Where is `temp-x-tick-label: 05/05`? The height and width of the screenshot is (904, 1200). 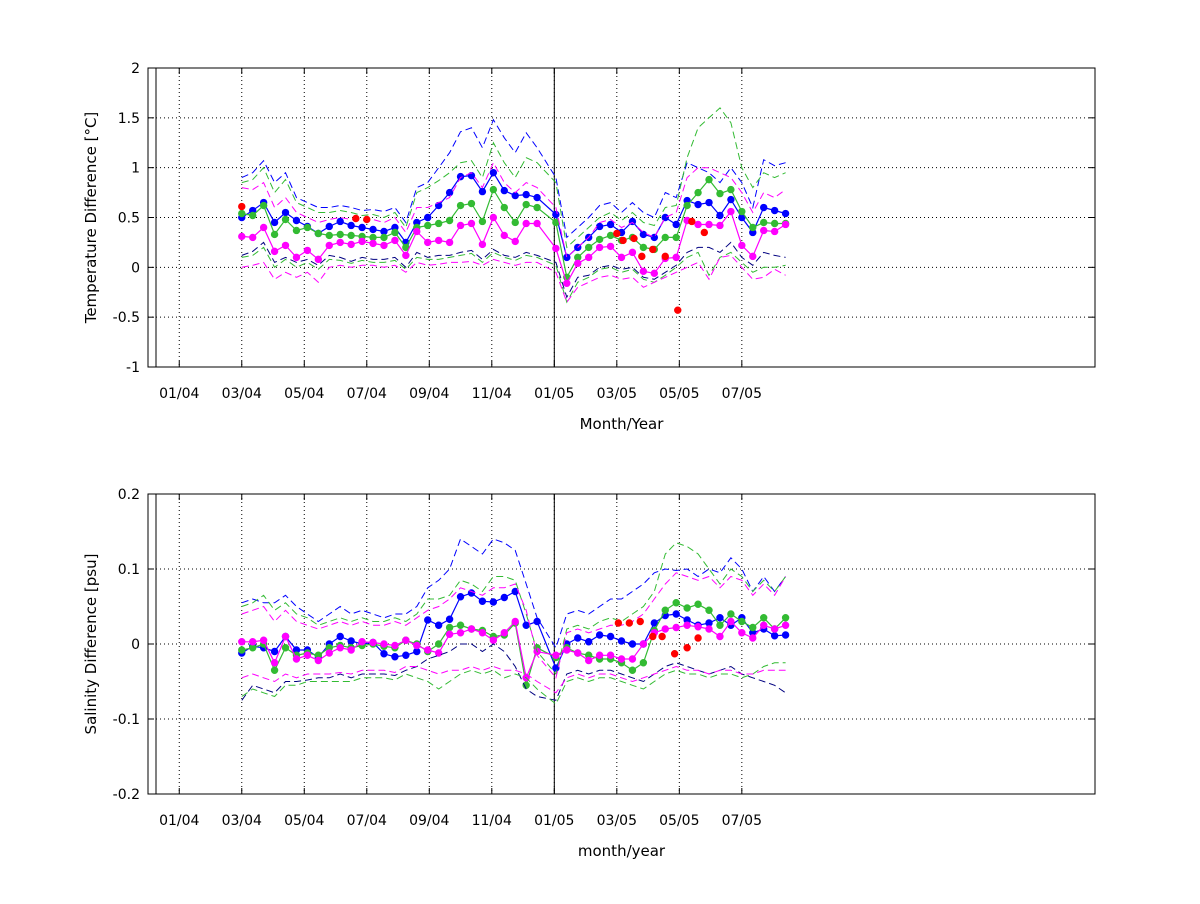
temp-x-tick-label: 05/05 is located at coordinates (679, 394).